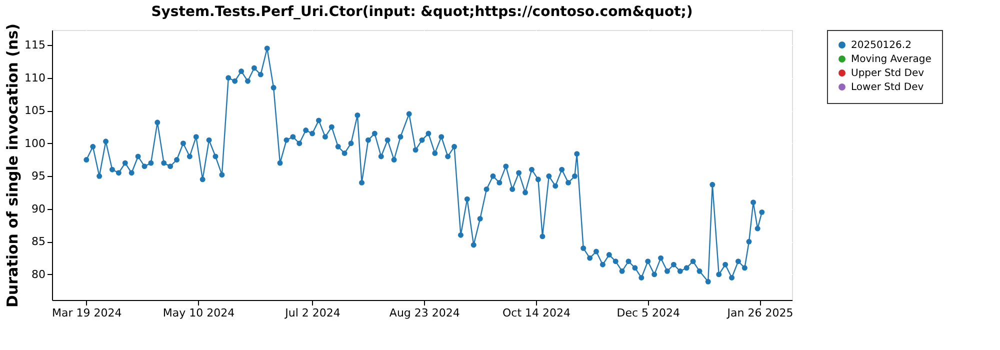 This screenshot has width=1000, height=350. I want to click on x-tick-label: Jan 26 2025, so click(760, 313).